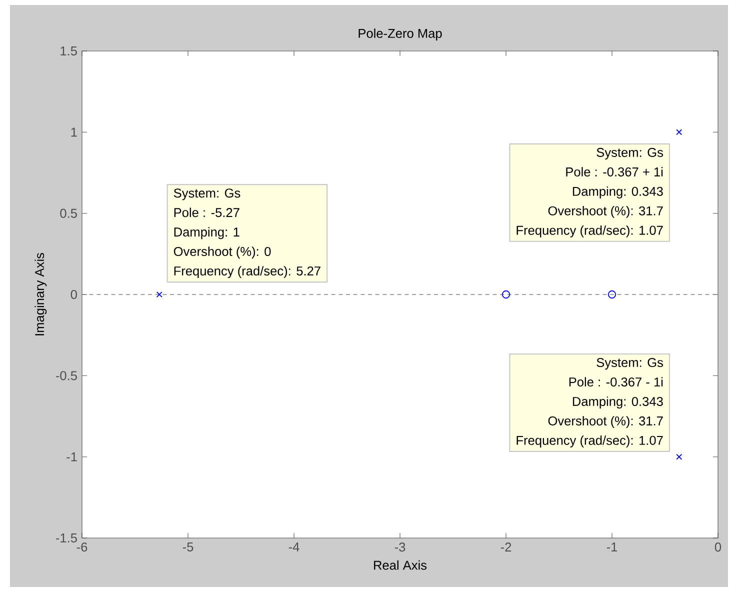 This screenshot has height=593, width=738. Describe the element at coordinates (74, 132) in the screenshot. I see `y-tick-label: 1` at that location.